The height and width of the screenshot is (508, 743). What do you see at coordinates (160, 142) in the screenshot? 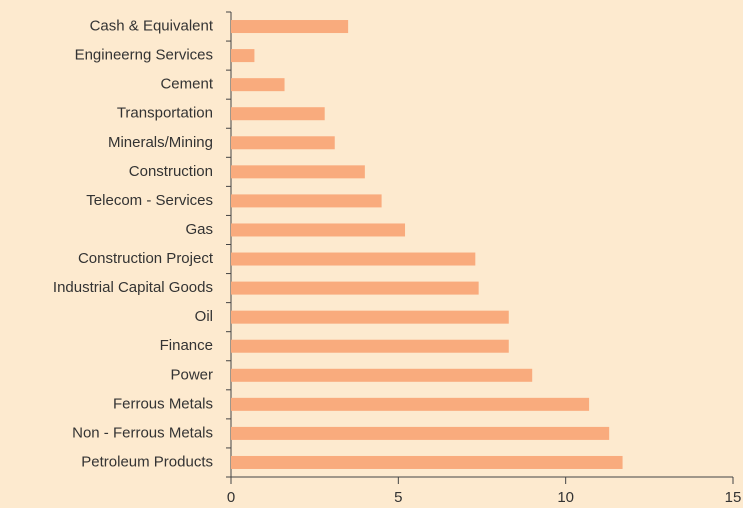
I see `y-tick-label: Minerals/Mining` at bounding box center [160, 142].